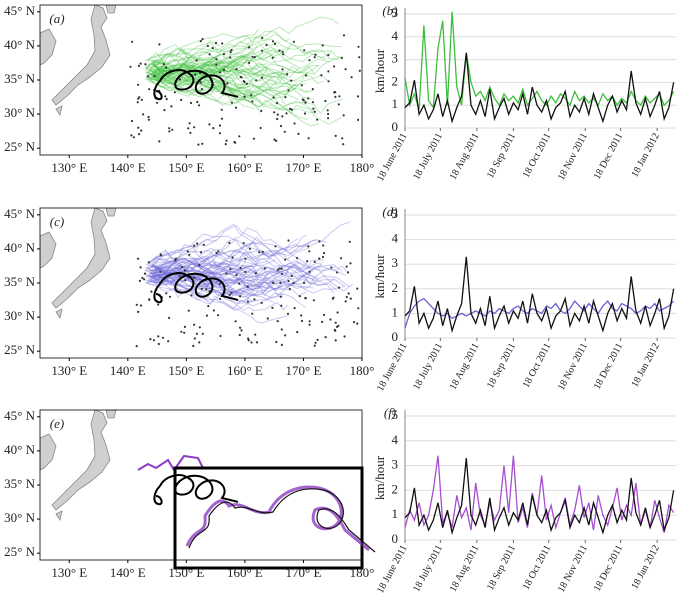 This screenshot has height=595, width=678. I want to click on x-tick-label: 18 Jan 2012, so click(645, 365).